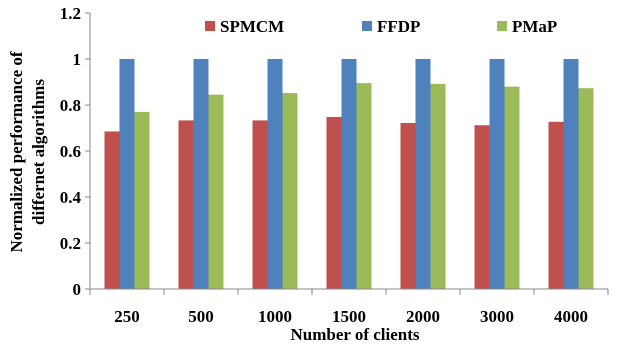  I want to click on y-axis-title-line-2: differnet algorithms, so click(38, 152).